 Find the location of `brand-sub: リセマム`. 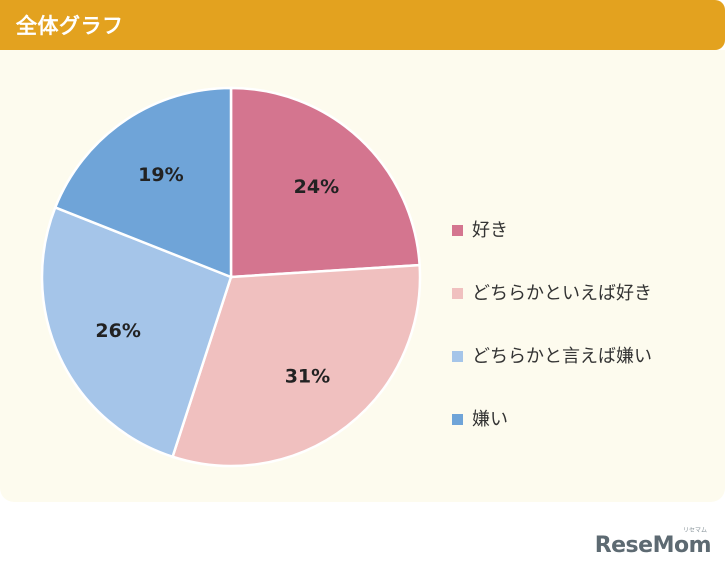

brand-sub: リセマム is located at coordinates (694, 530).